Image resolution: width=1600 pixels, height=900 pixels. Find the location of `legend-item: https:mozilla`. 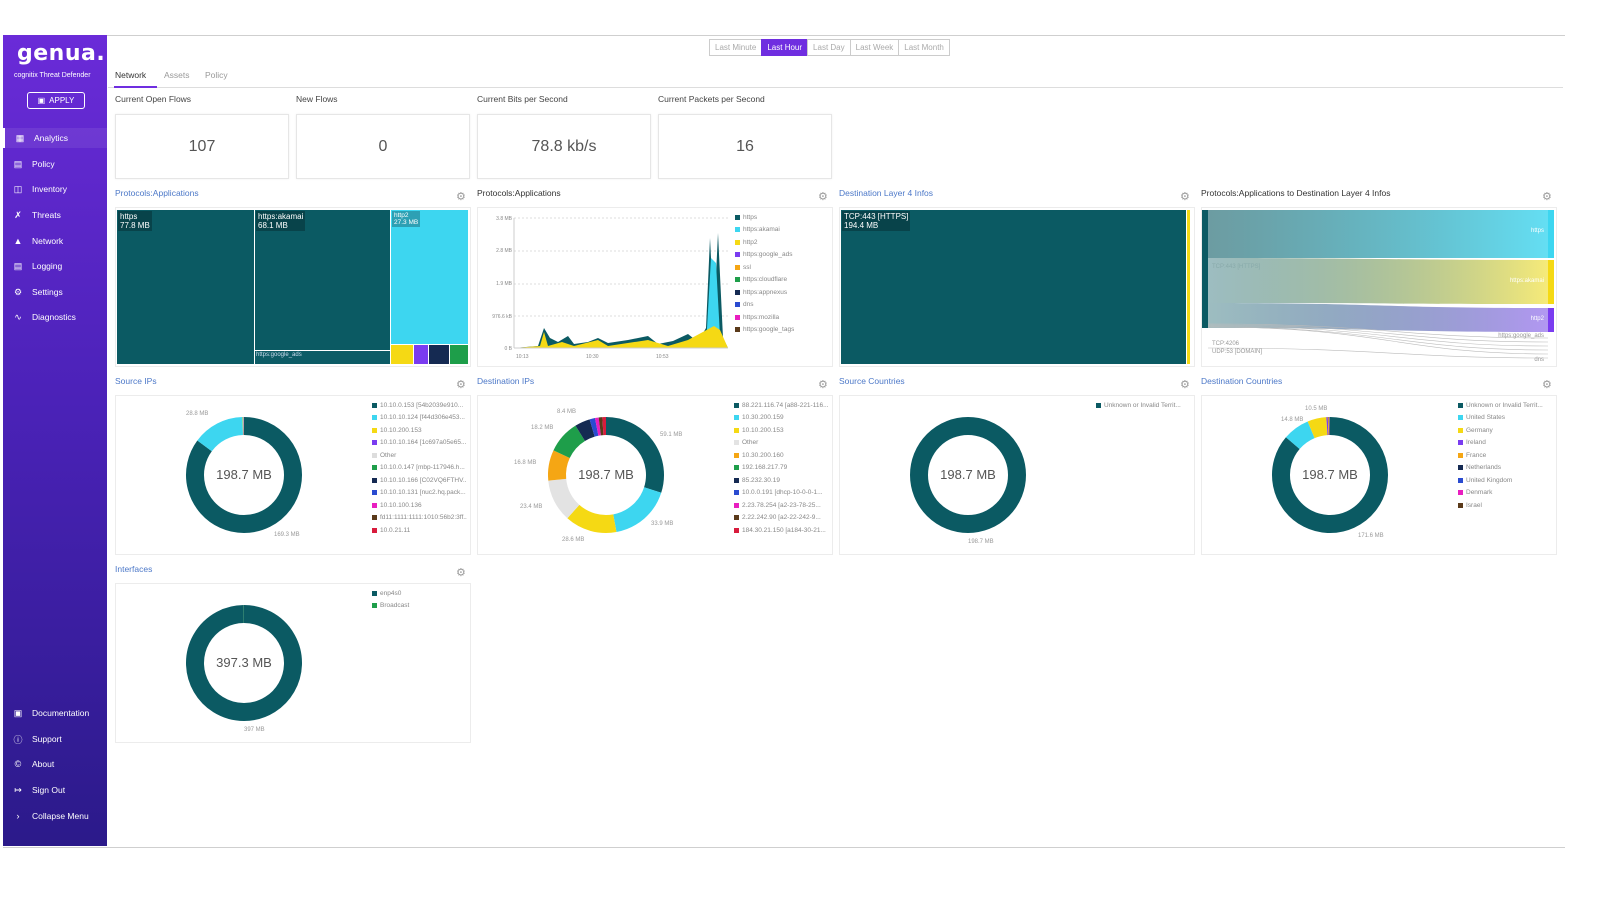

legend-item: https:mozilla is located at coordinates (764, 317).